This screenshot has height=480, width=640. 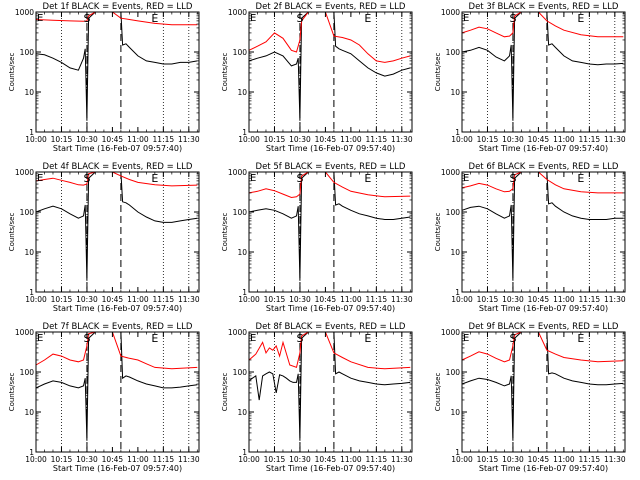 What do you see at coordinates (331, 327) in the screenshot?
I see `panel-title: Det 8f BLACK = Events, RED = LLD` at bounding box center [331, 327].